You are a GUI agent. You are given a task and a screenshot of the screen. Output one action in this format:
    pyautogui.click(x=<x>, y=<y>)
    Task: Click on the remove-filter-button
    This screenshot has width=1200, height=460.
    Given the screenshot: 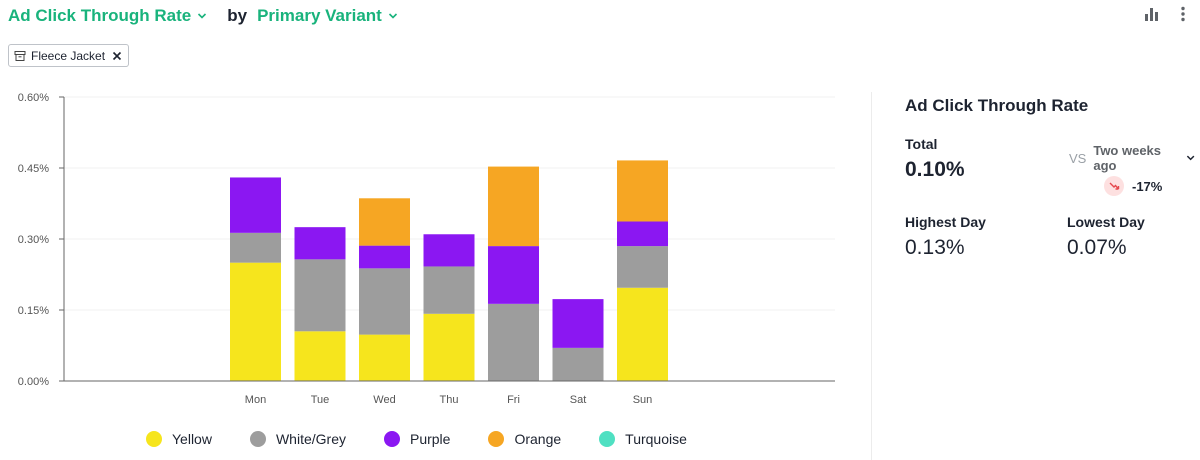 What is the action you would take?
    pyautogui.click(x=117, y=56)
    